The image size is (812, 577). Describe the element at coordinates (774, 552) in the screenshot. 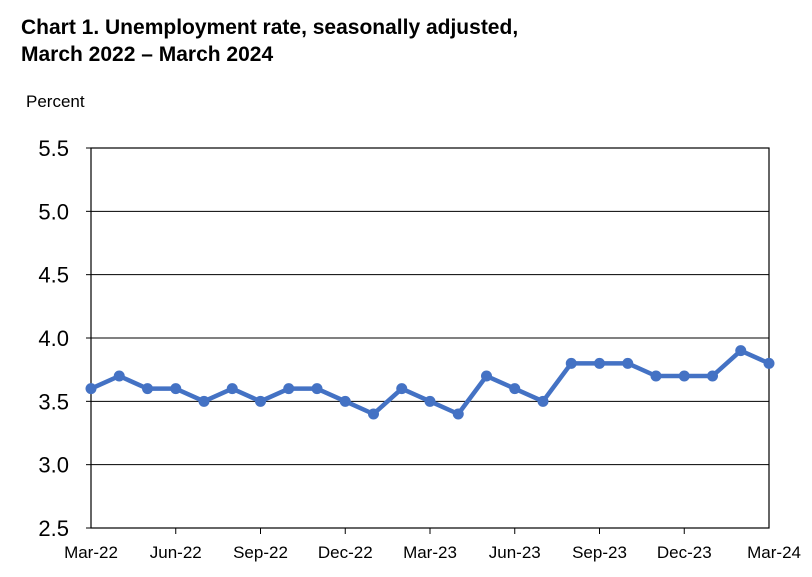

I see `x-tick-label: Mar-24` at that location.